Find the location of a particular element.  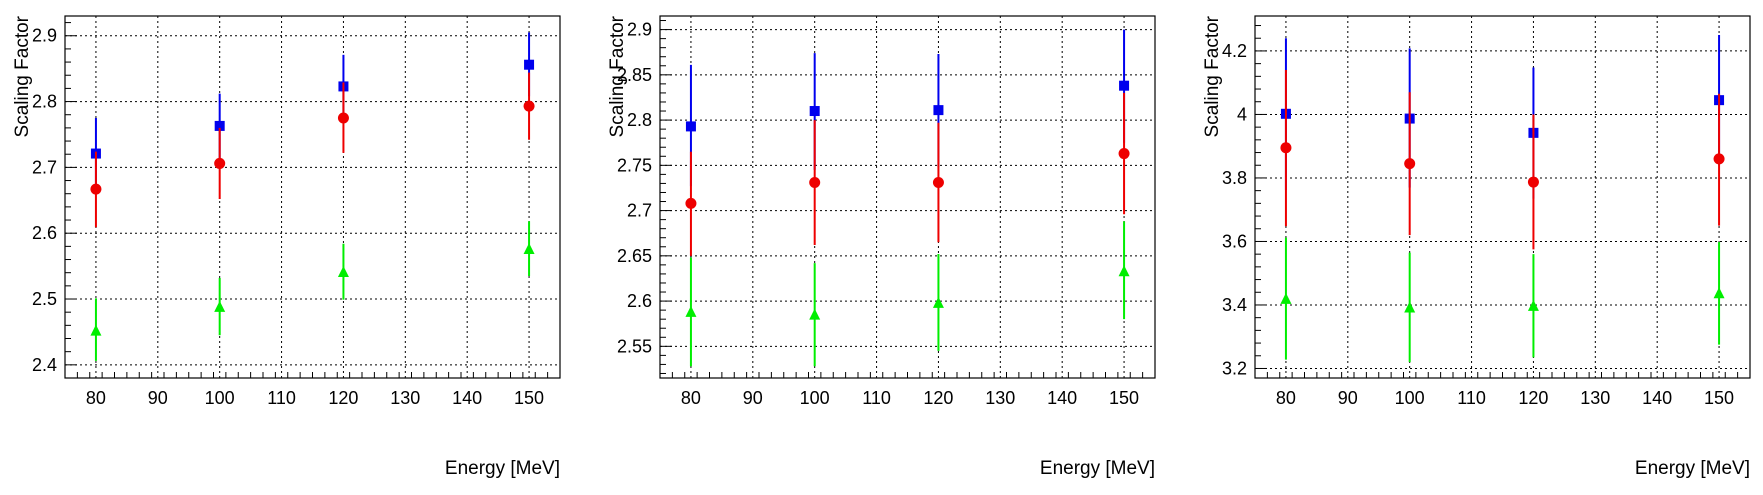

y-tick-label: 3.8 is located at coordinates (1234, 178).